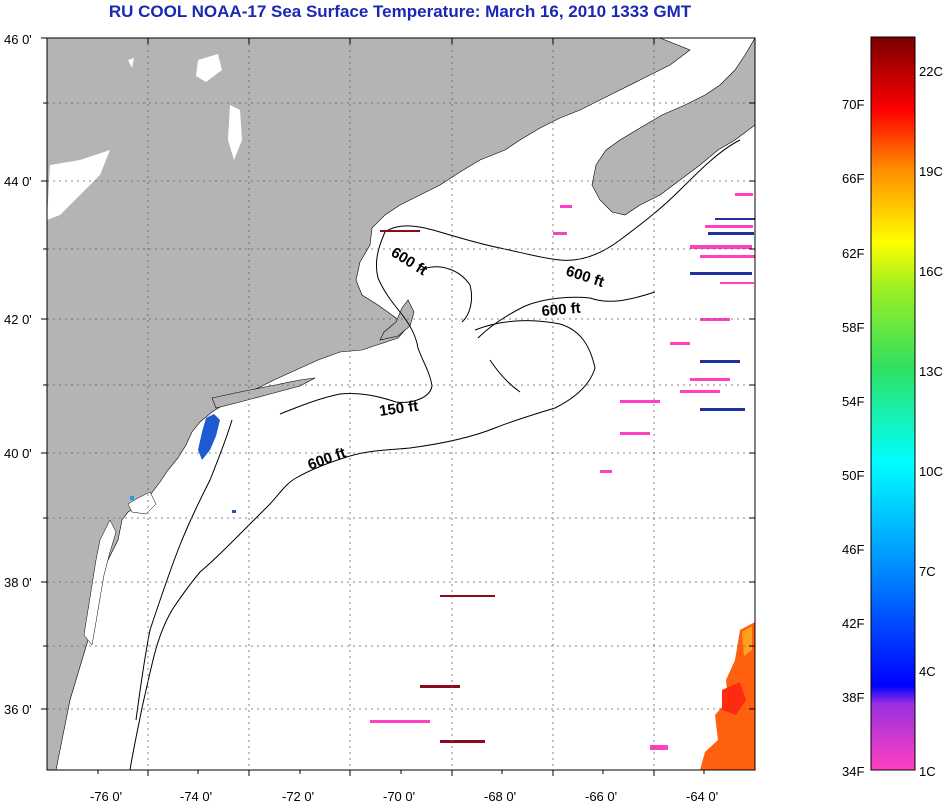  What do you see at coordinates (18, 181) in the screenshot?
I see `lat-label: 44 0'` at bounding box center [18, 181].